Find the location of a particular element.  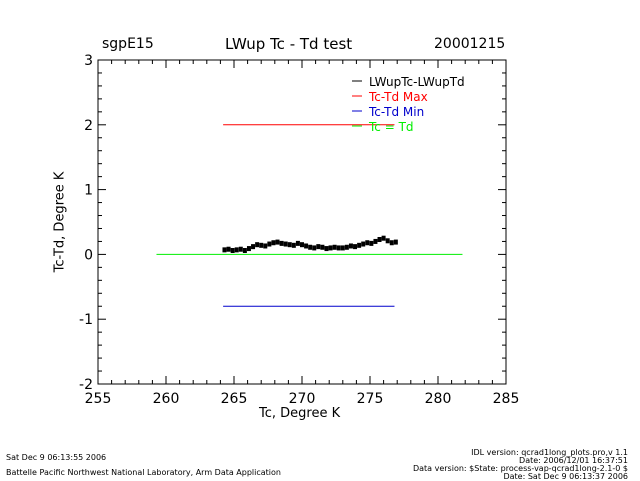

x-tick-label: 265 is located at coordinates (234, 399).